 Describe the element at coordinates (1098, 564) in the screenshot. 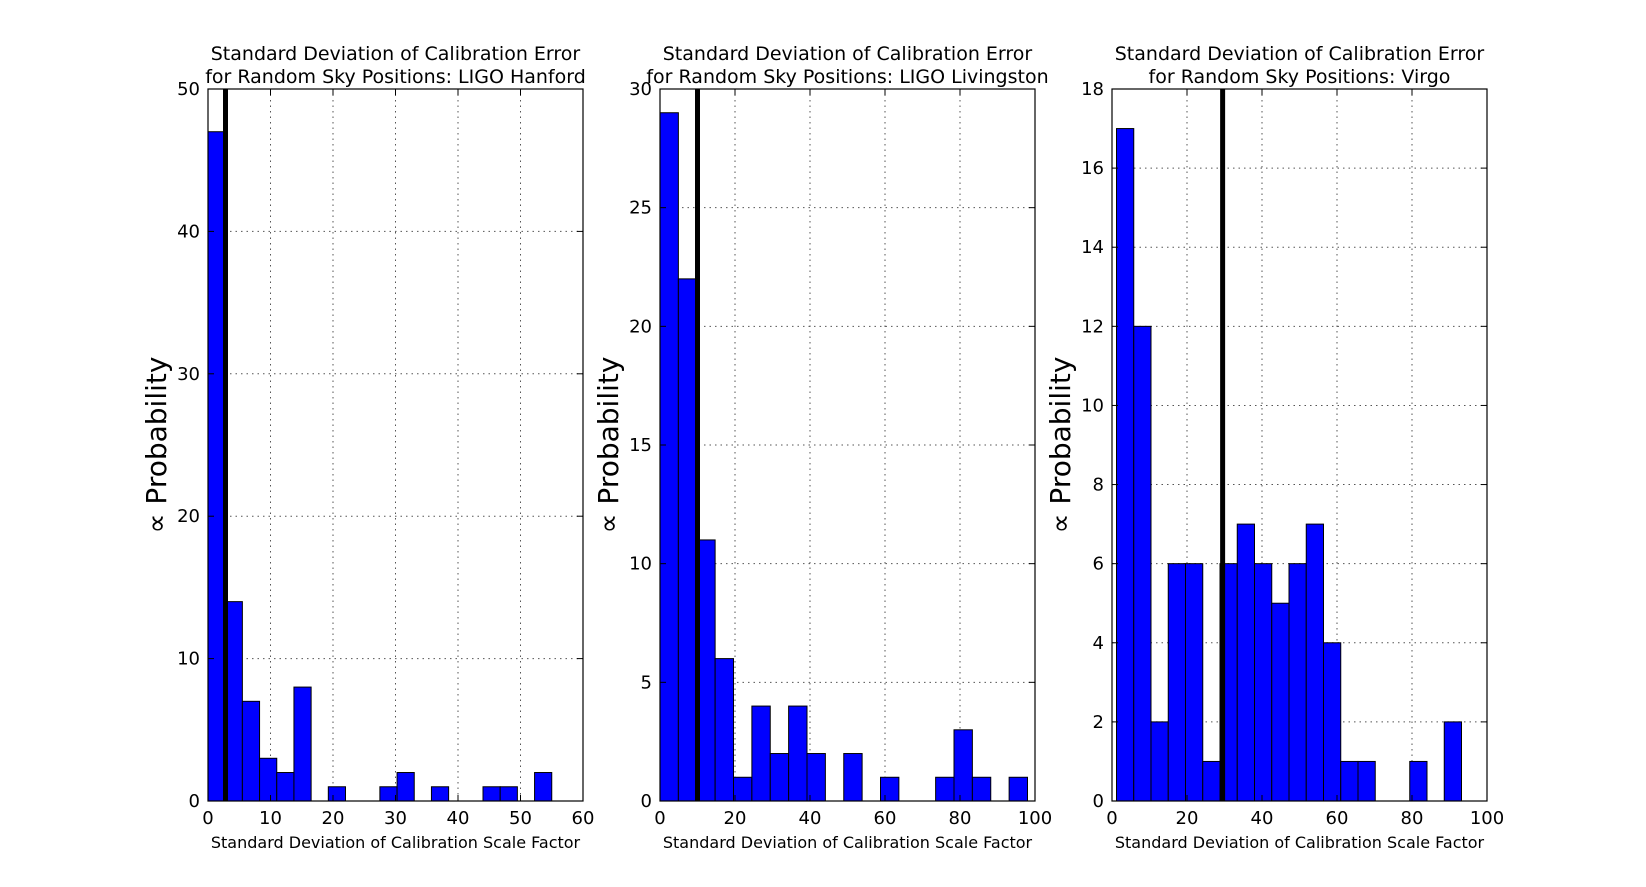

I see `y-tick-label: 6` at that location.